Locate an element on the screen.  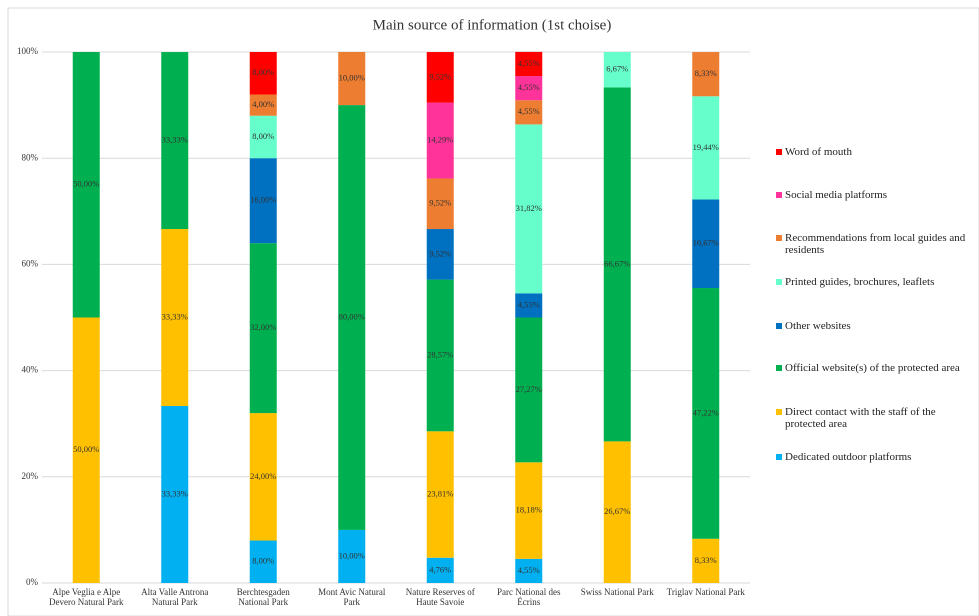
value-label: 14,29% is located at coordinates (440, 139).